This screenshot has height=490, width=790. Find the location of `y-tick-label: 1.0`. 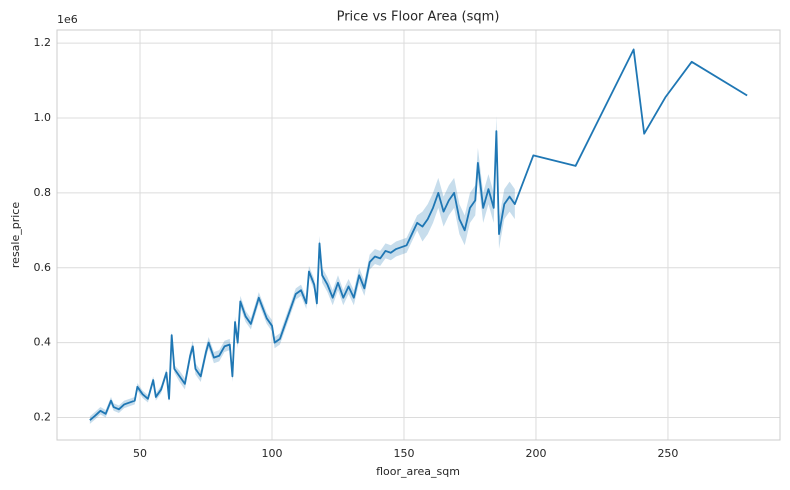

y-tick-label: 1.0 is located at coordinates (43, 117).